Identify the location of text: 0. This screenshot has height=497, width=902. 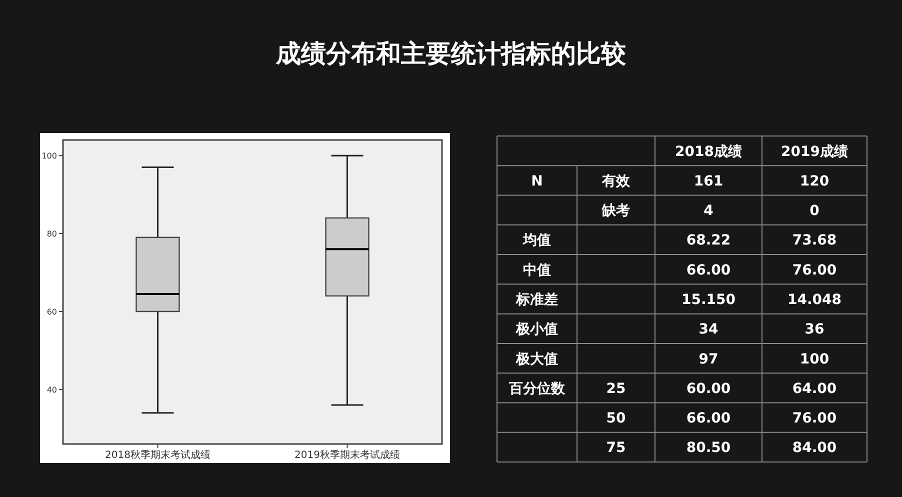
(815, 211).